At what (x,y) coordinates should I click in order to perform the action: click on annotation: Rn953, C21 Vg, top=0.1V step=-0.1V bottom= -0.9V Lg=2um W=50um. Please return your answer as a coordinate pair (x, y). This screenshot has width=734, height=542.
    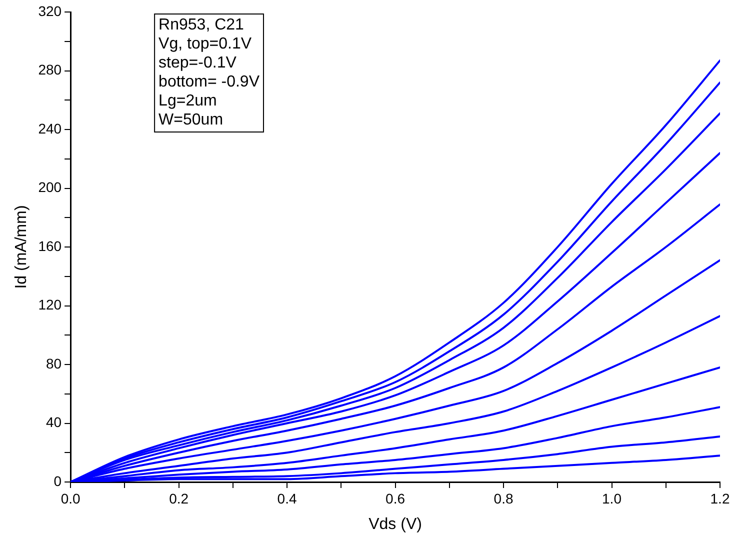
    Looking at the image, I should click on (209, 72).